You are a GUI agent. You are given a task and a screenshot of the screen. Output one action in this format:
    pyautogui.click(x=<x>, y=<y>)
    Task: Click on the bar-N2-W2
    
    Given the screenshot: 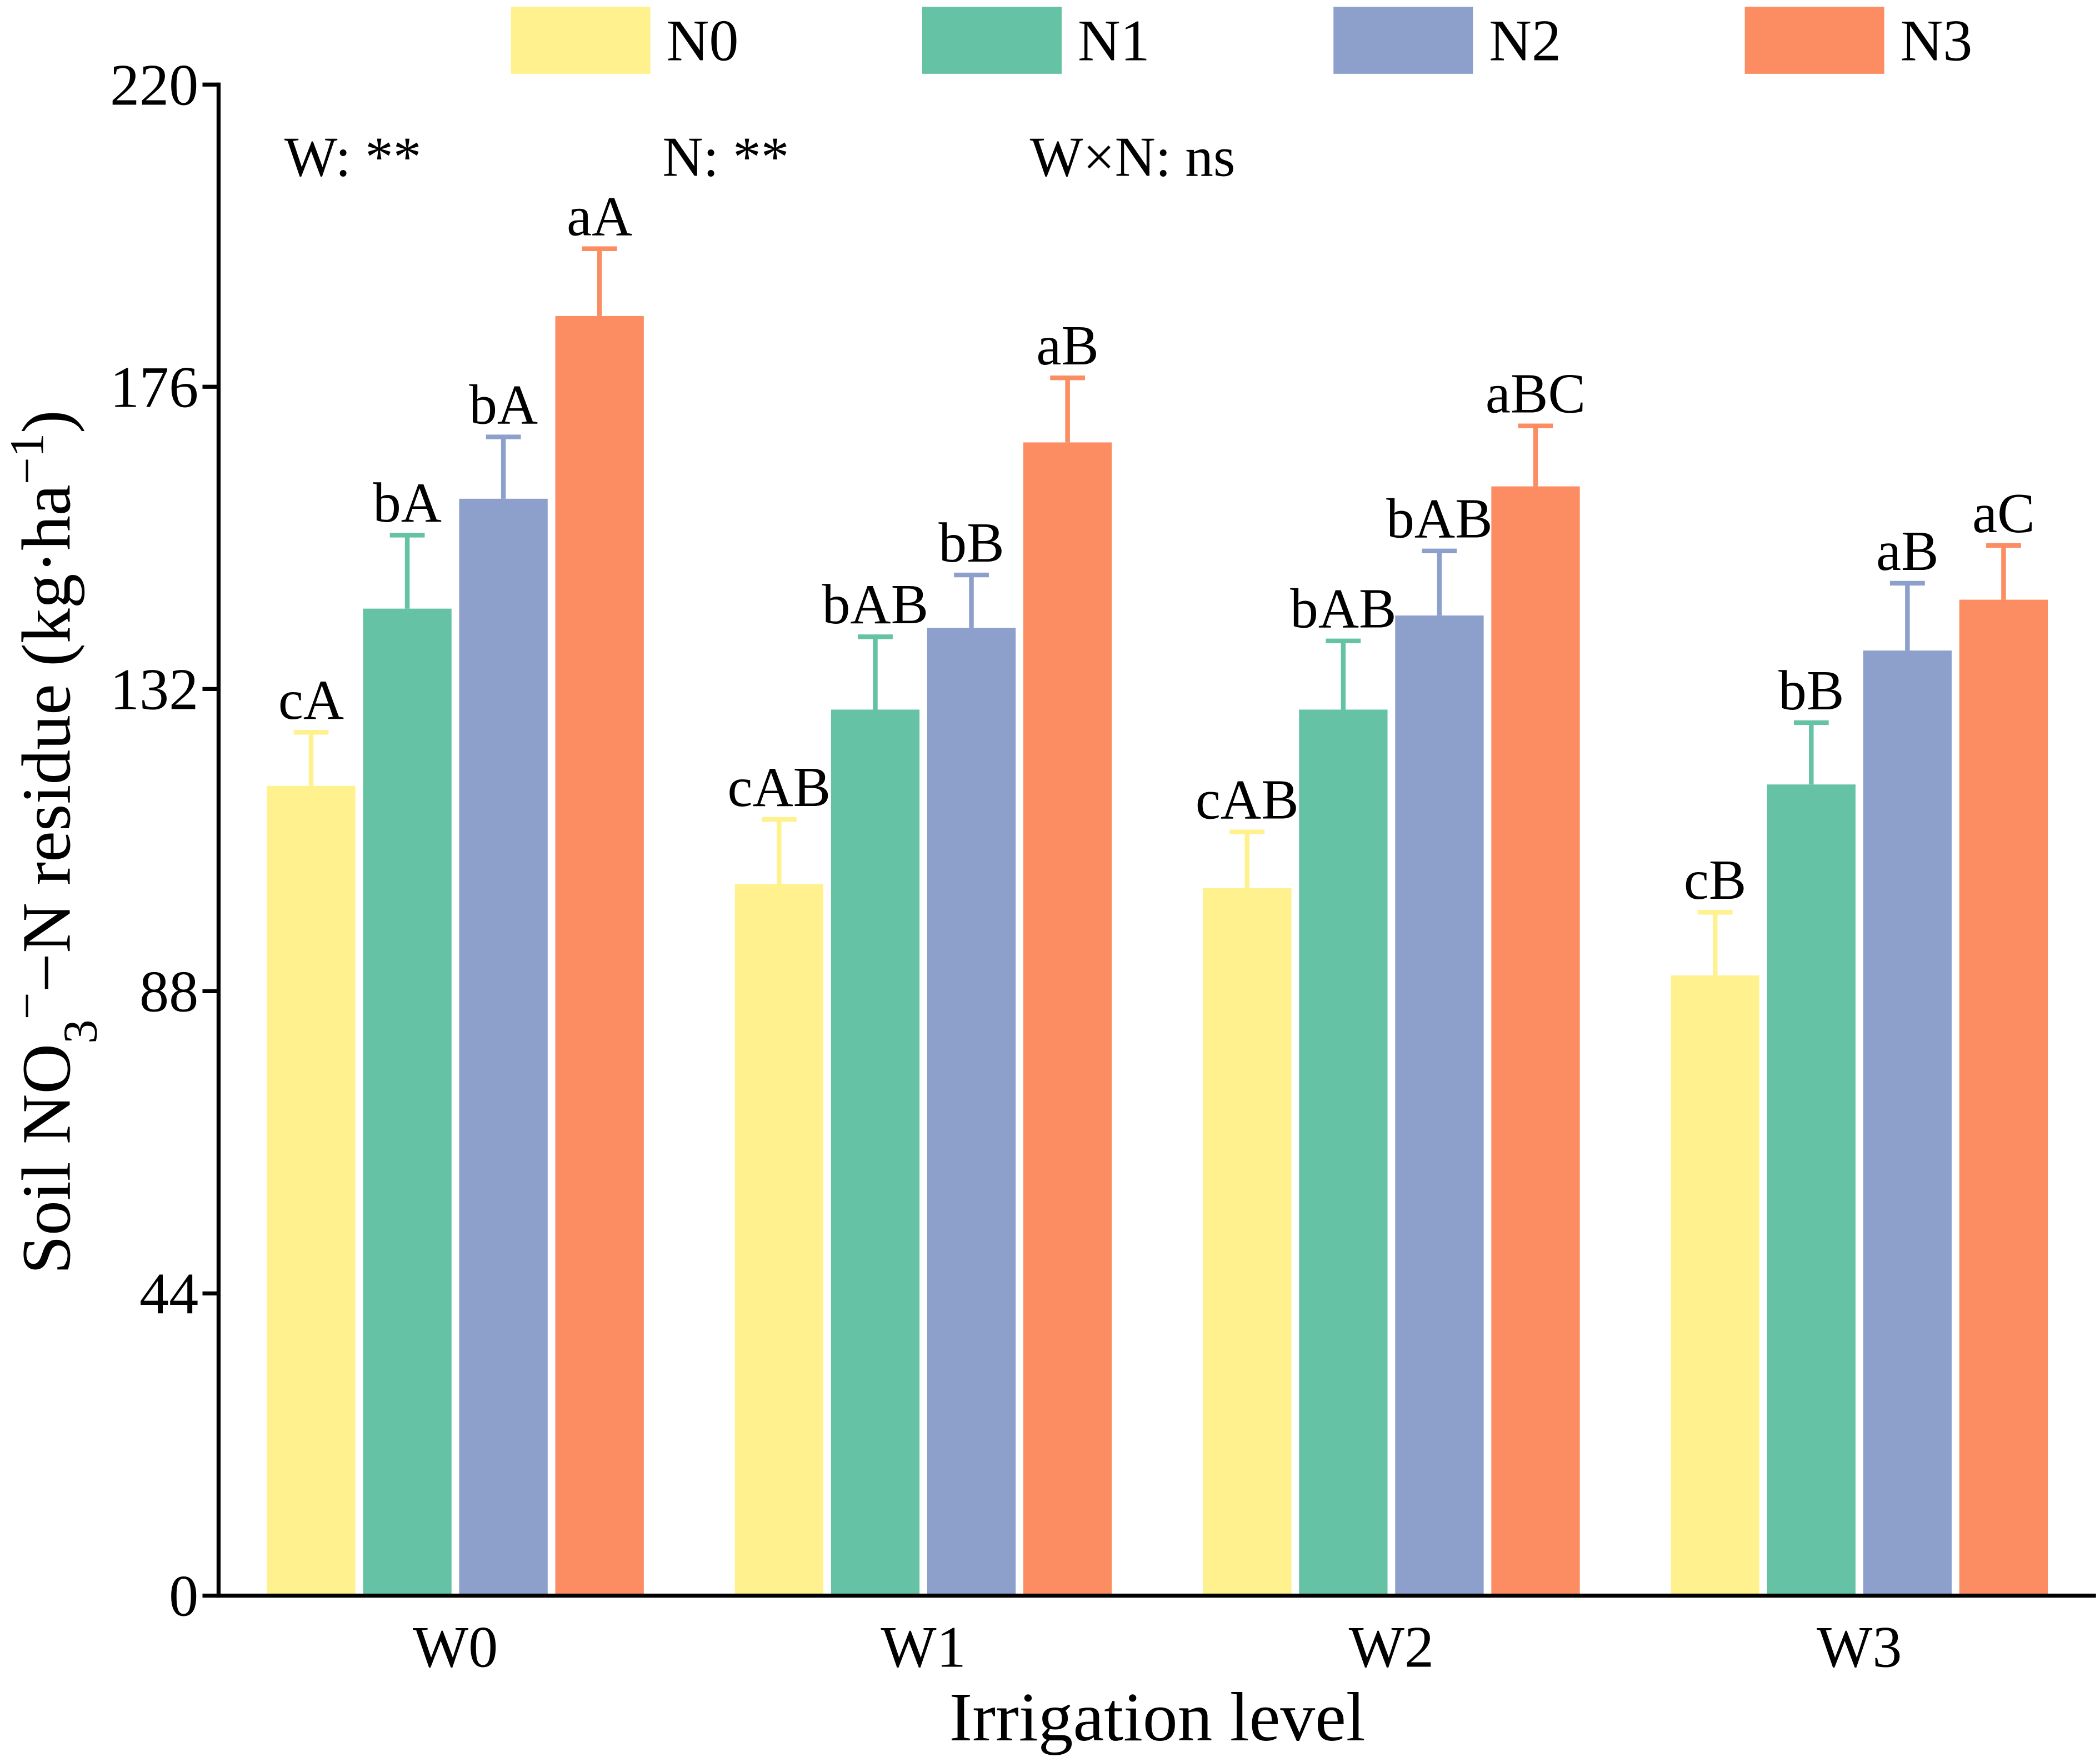 What is the action you would take?
    pyautogui.click(x=1439, y=1105)
    